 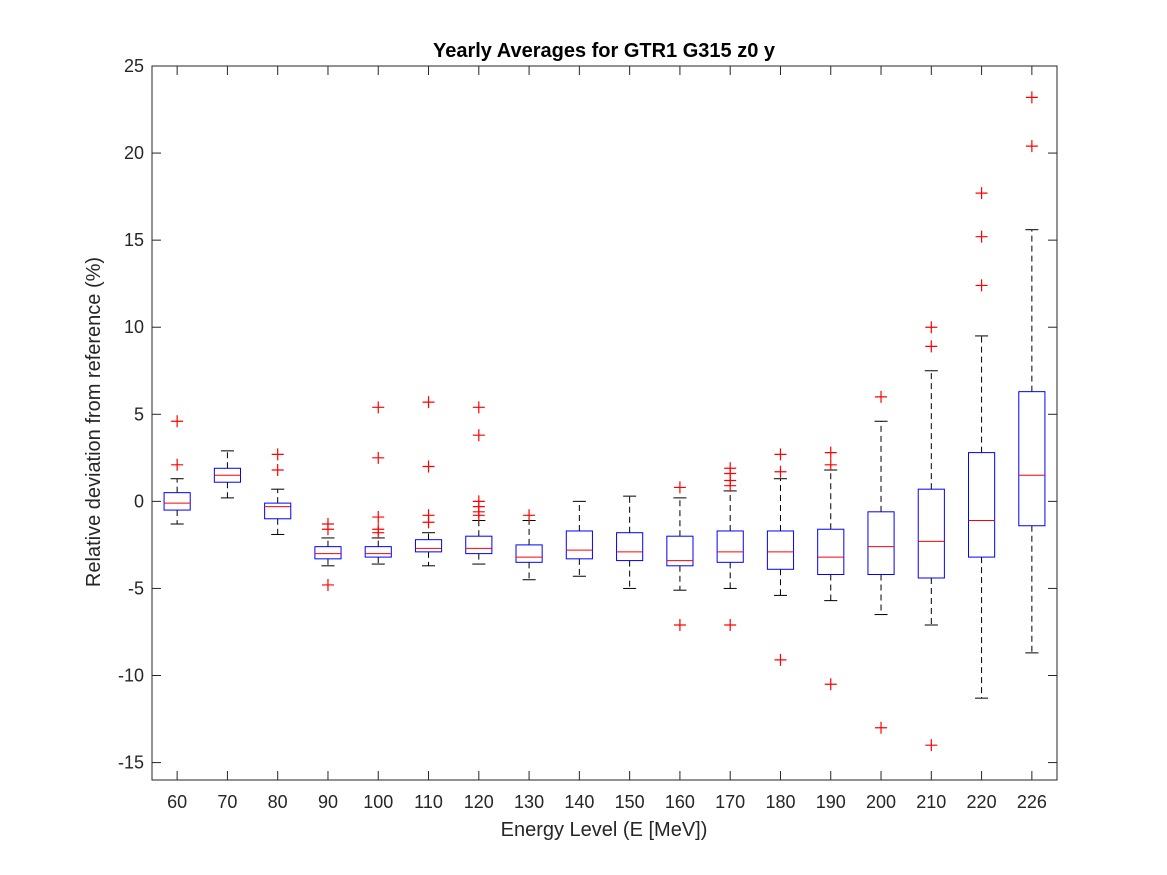 What do you see at coordinates (730, 802) in the screenshot?
I see `x-tick-label: 170` at bounding box center [730, 802].